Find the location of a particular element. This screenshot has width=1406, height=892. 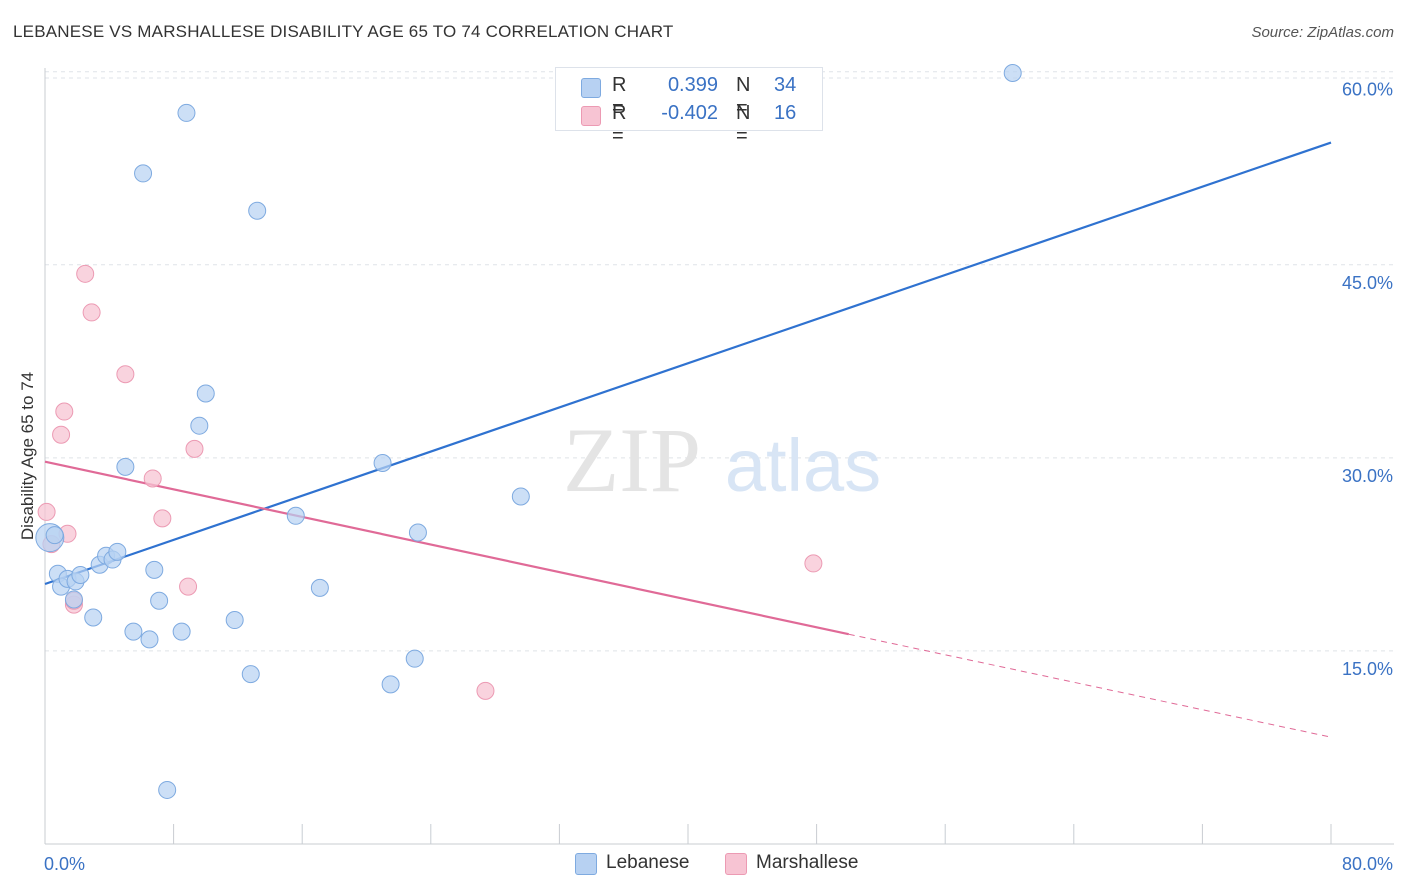

legend-r-value-marshallese: -0.402 is located at coordinates (689, 113).